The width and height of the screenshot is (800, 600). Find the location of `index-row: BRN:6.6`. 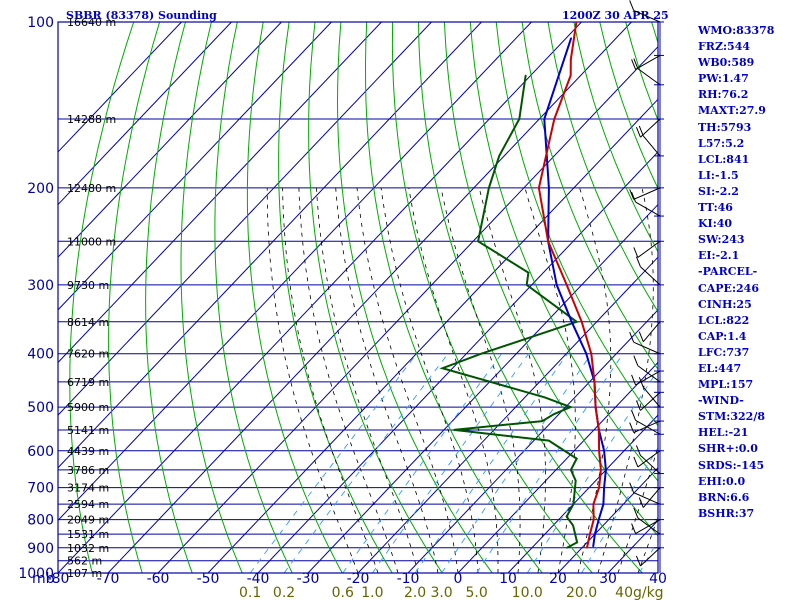

index-row: BRN:6.6 is located at coordinates (724, 497).